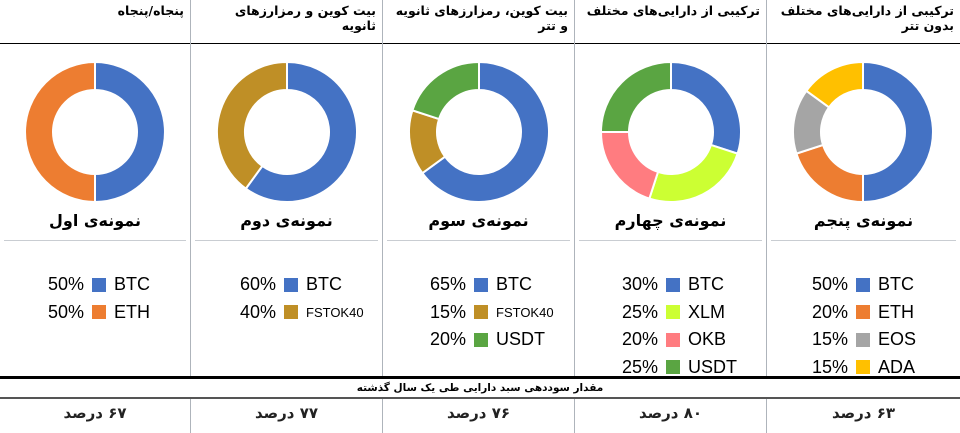 The width and height of the screenshot is (960, 433). I want to click on column-title: بیت کوین و رمزارزهای ثانویه, so click(305, 18).